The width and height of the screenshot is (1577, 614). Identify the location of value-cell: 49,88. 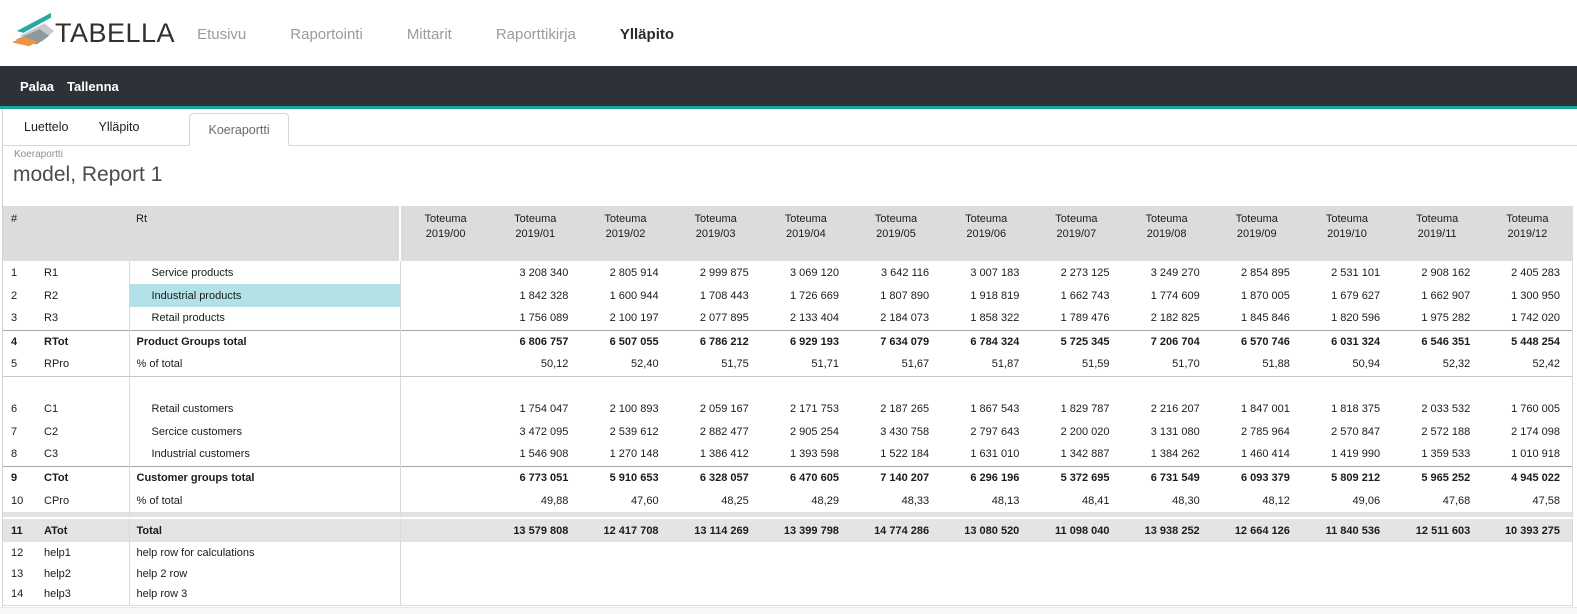
(535, 500).